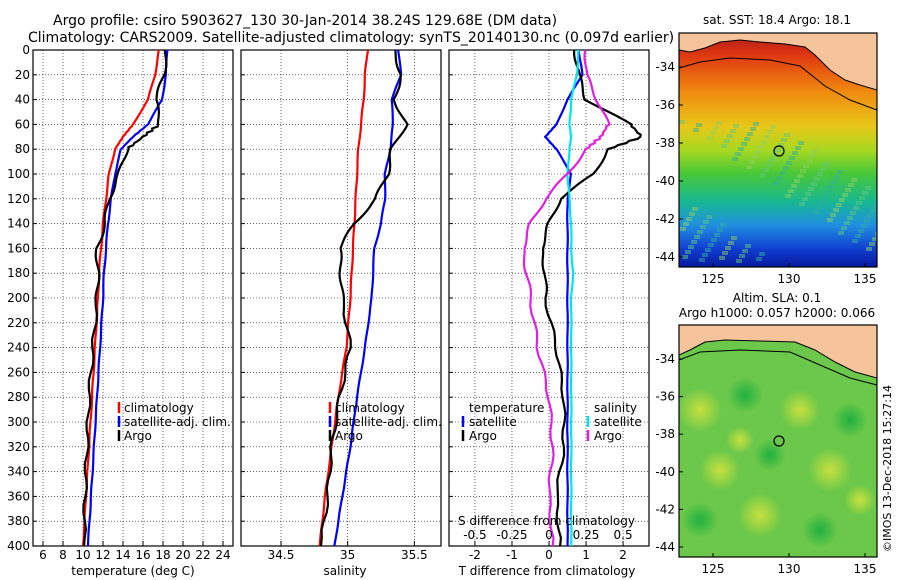 The image size is (900, 580). Describe the element at coordinates (18, 248) in the screenshot. I see `depth-tick-label: 160` at that location.